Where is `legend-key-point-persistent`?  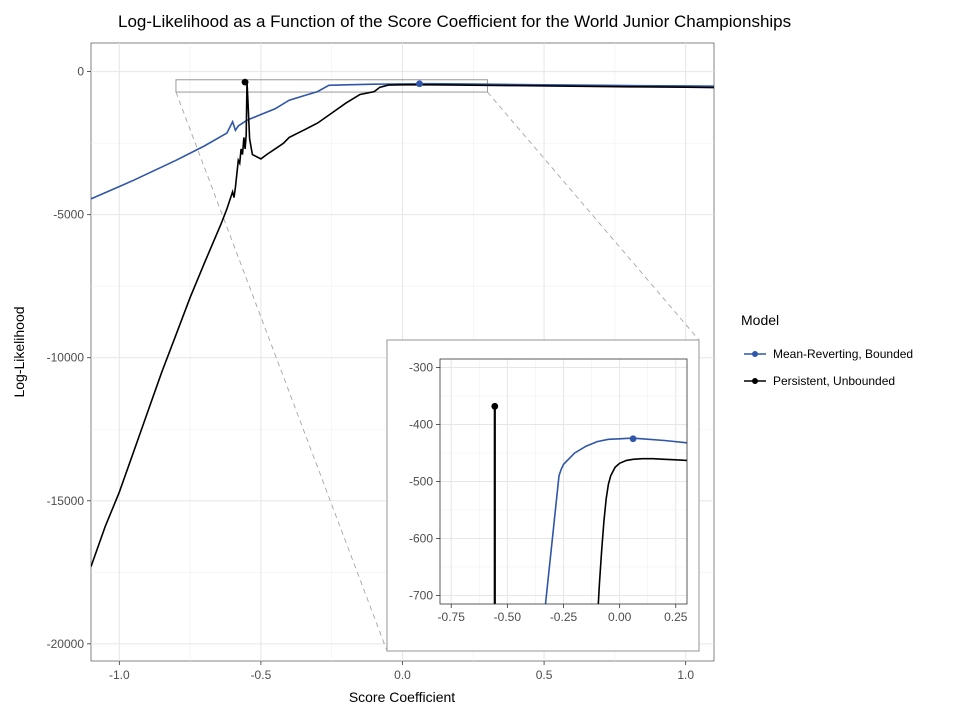 legend-key-point-persistent is located at coordinates (755, 381).